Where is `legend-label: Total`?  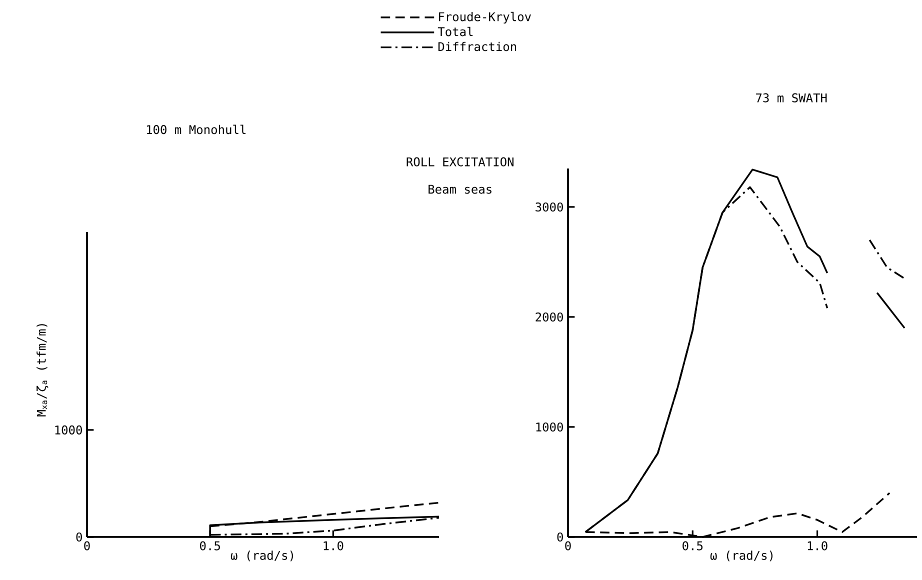
legend-label: Total is located at coordinates (455, 31).